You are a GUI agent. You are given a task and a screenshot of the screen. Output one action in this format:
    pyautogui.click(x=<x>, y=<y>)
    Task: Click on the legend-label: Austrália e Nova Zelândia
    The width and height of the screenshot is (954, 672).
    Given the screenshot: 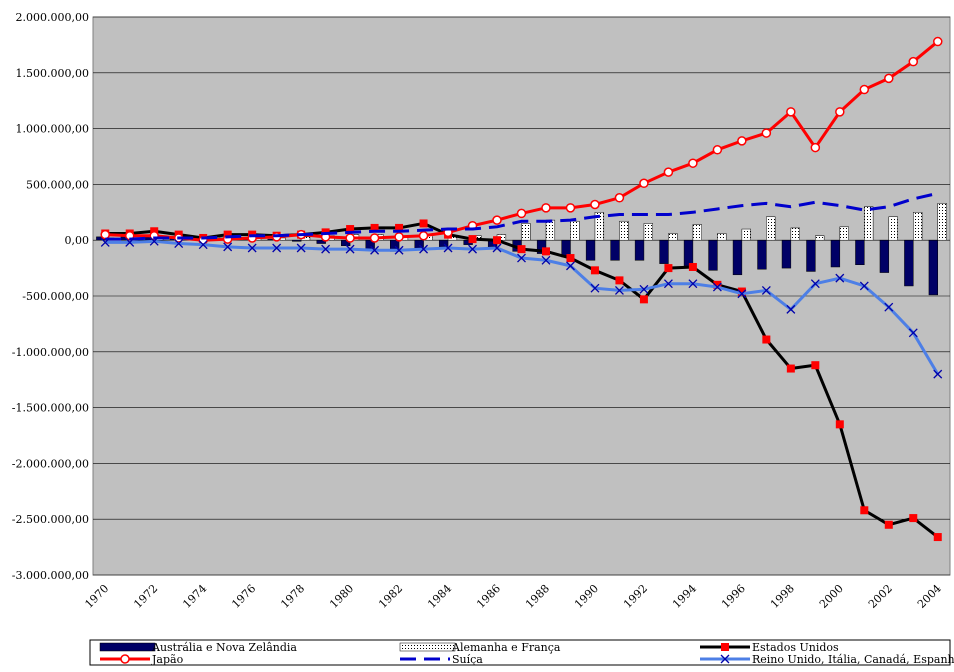 What is the action you would take?
    pyautogui.click(x=224, y=647)
    